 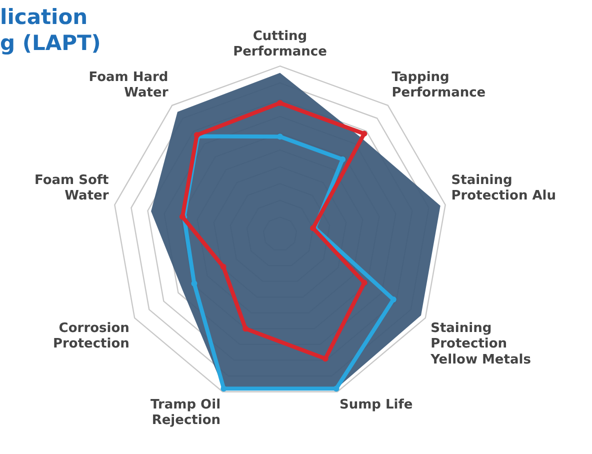 What do you see at coordinates (50, 30) in the screenshot?
I see `chart-title: lication g (LAPT)` at bounding box center [50, 30].